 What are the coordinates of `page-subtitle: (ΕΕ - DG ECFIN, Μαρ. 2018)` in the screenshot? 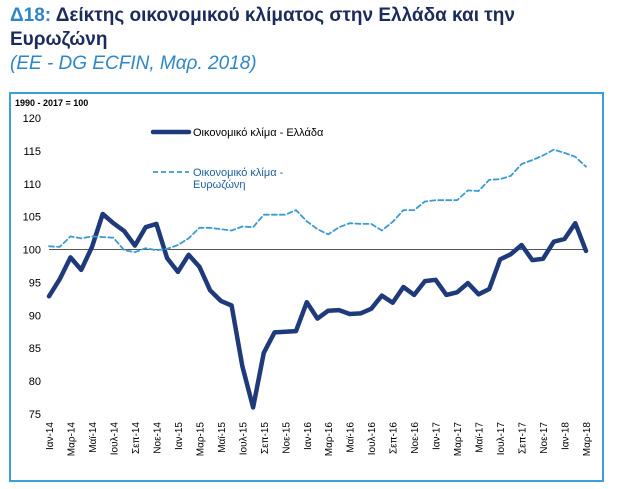 It's located at (133, 63).